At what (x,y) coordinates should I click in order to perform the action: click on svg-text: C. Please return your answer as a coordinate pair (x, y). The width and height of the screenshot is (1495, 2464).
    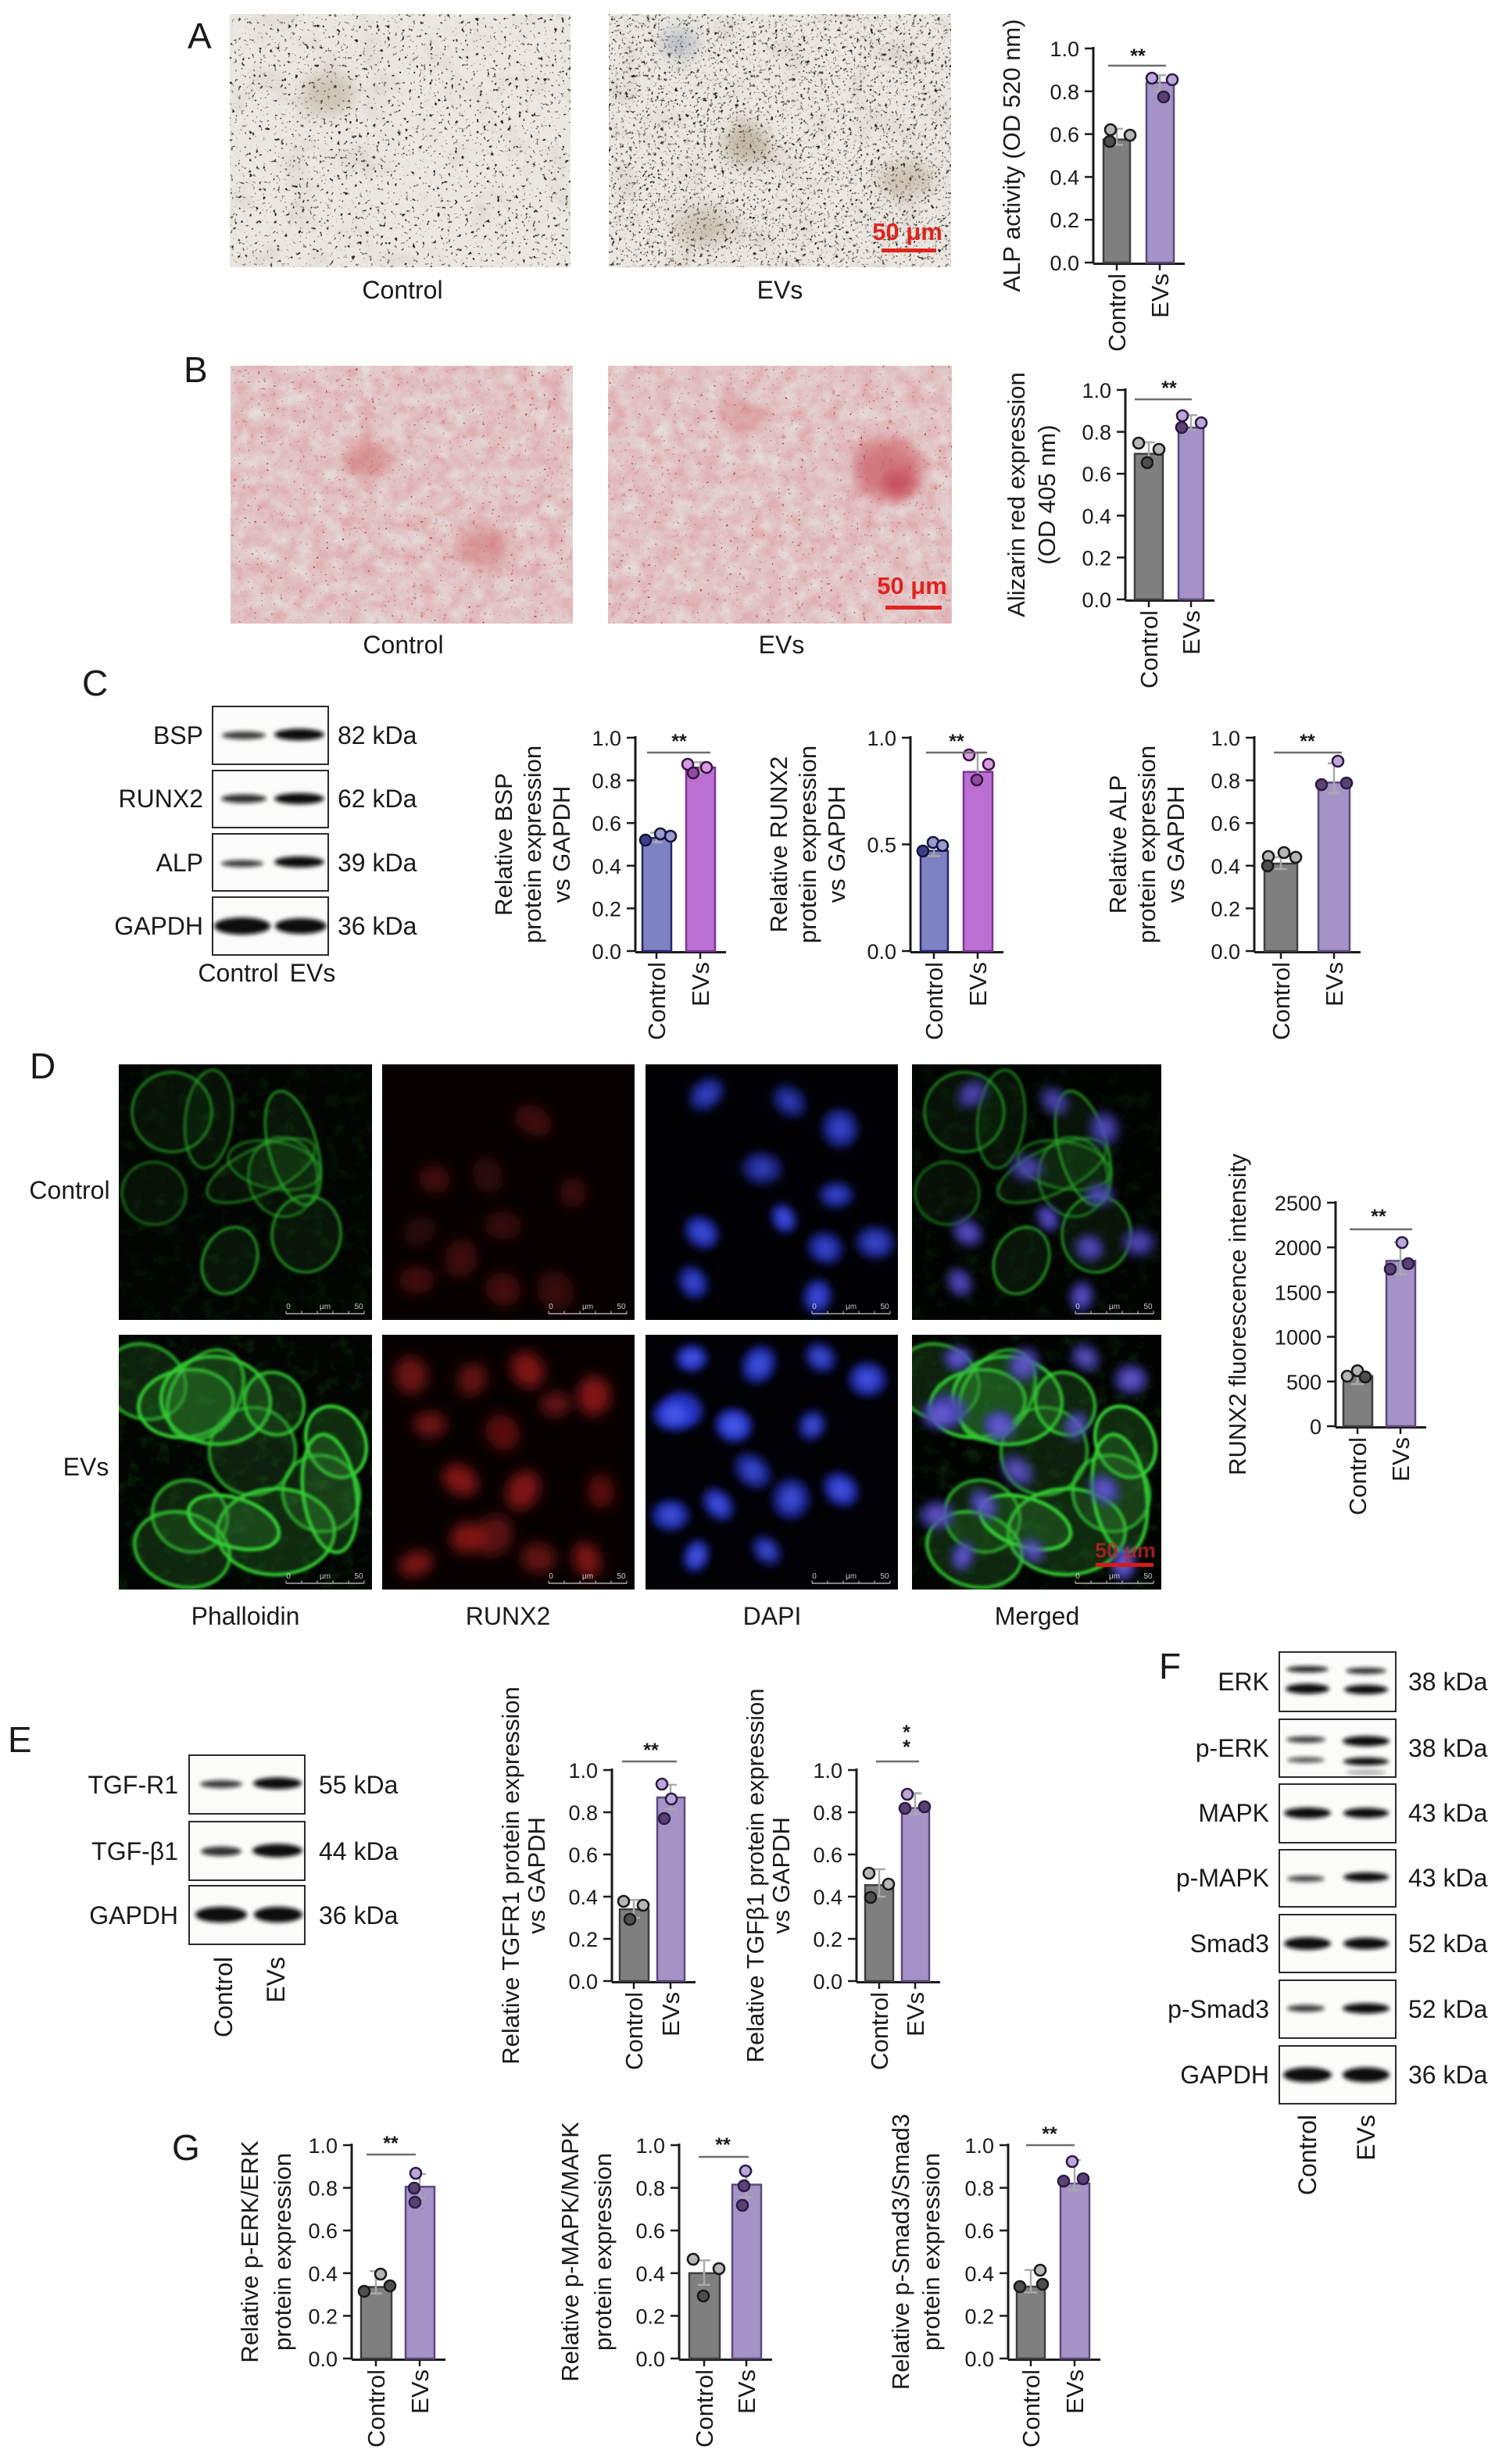
    Looking at the image, I should click on (95, 683).